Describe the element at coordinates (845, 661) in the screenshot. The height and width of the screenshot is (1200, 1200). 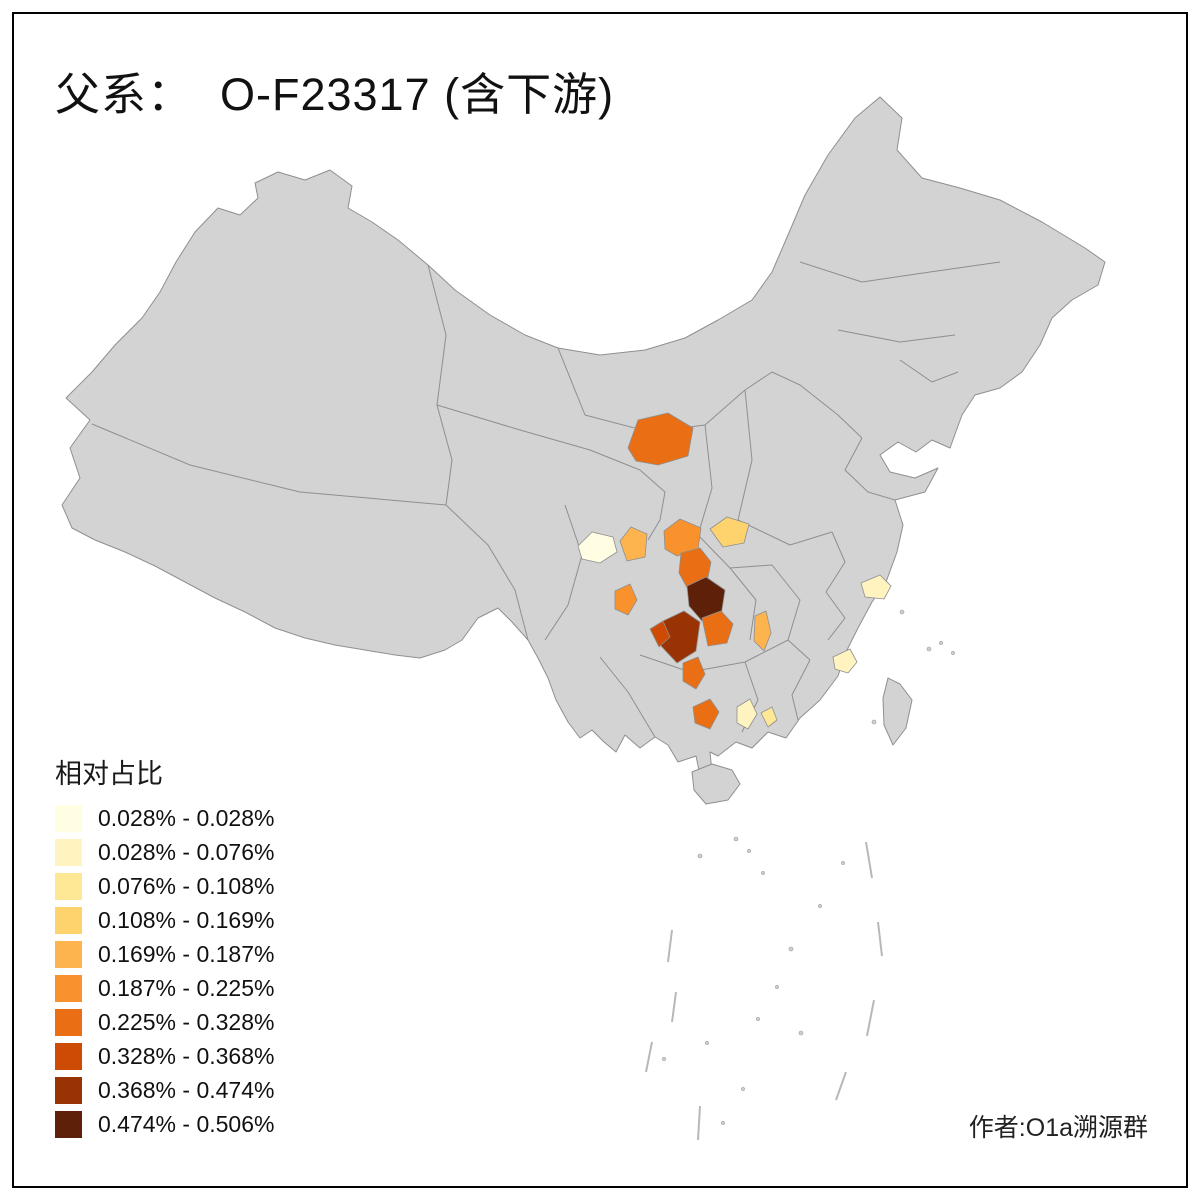
I see `region-fujian-area` at that location.